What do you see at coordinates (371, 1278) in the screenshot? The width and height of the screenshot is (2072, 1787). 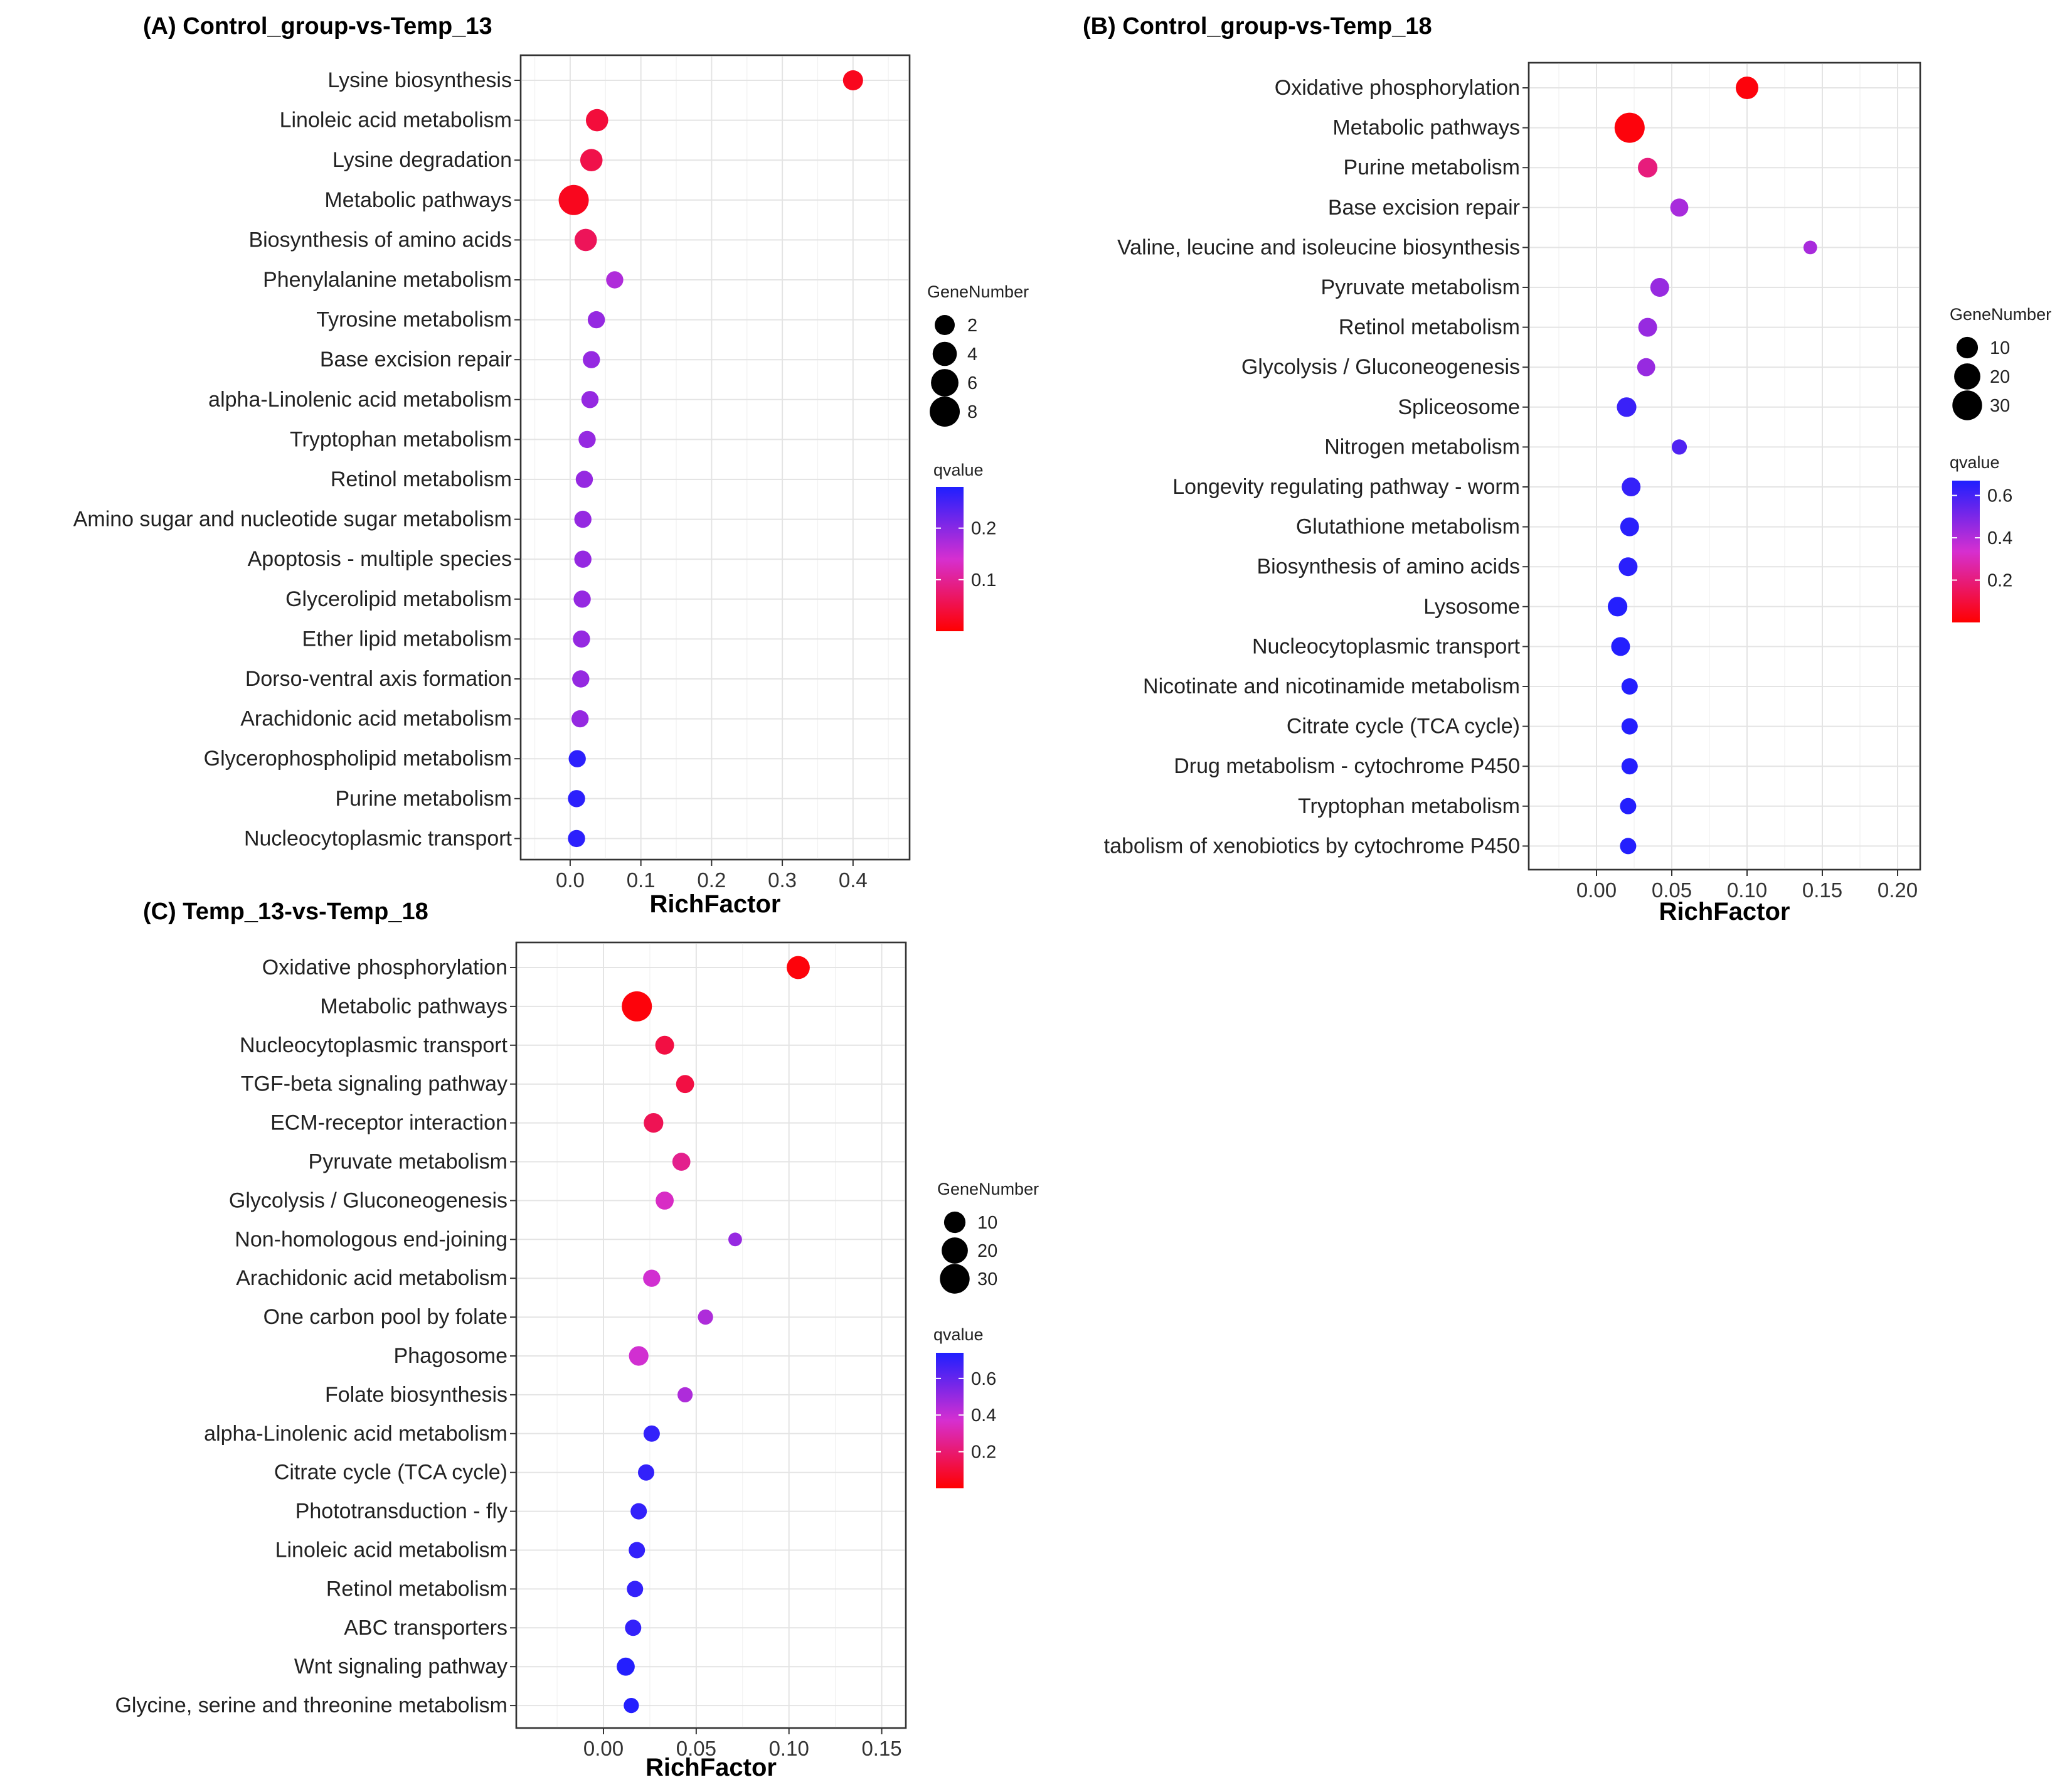 I see `y-tick-label: Arachidonic acid metabolism` at bounding box center [371, 1278].